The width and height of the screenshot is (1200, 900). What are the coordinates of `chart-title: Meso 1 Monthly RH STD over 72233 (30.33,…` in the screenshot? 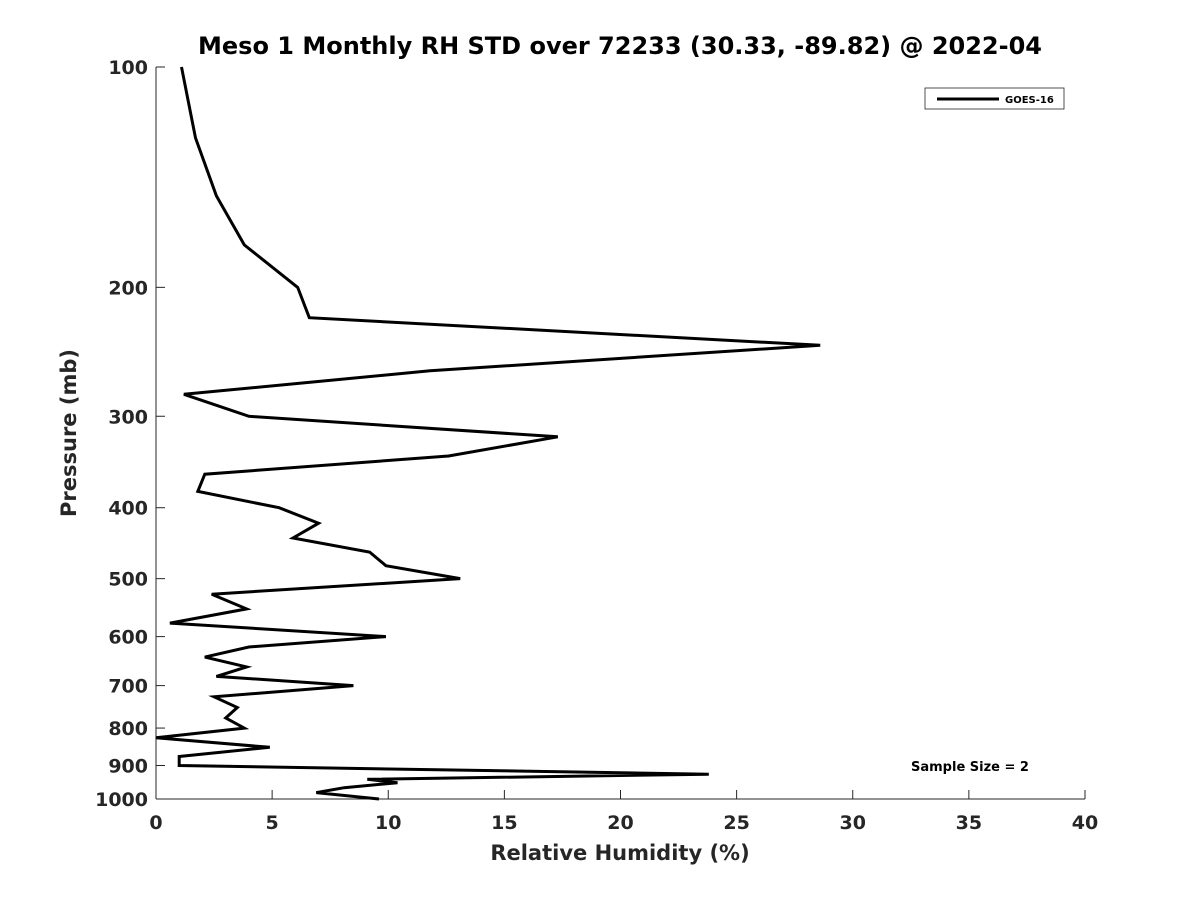 It's located at (620, 46).